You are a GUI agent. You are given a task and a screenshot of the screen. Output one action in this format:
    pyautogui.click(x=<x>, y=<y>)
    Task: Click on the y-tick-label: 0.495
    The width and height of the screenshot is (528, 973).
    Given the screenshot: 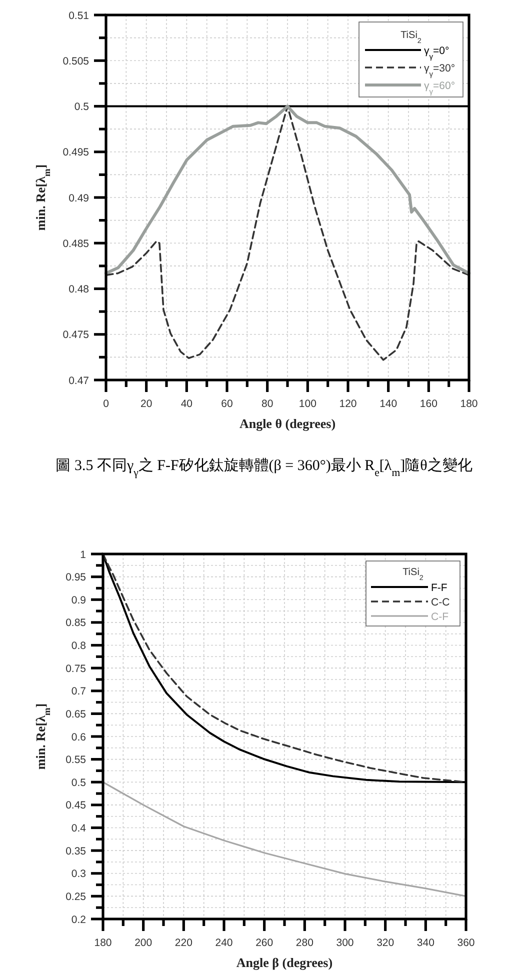 What is the action you would take?
    pyautogui.click(x=76, y=152)
    